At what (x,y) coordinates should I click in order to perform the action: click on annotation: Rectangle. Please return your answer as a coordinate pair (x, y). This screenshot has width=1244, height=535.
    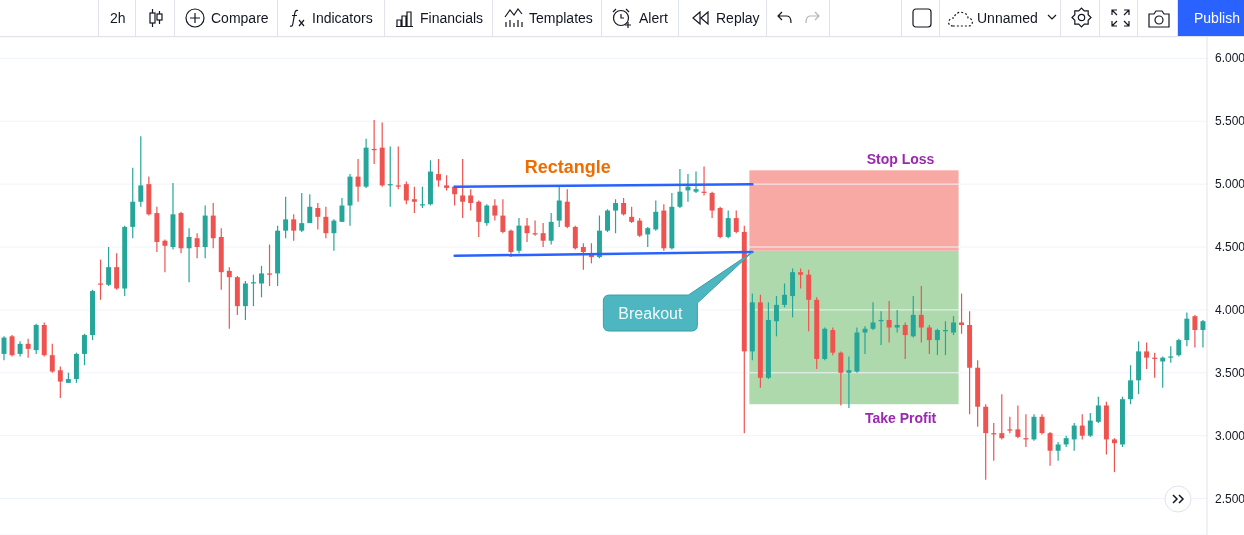
    Looking at the image, I should click on (567, 166).